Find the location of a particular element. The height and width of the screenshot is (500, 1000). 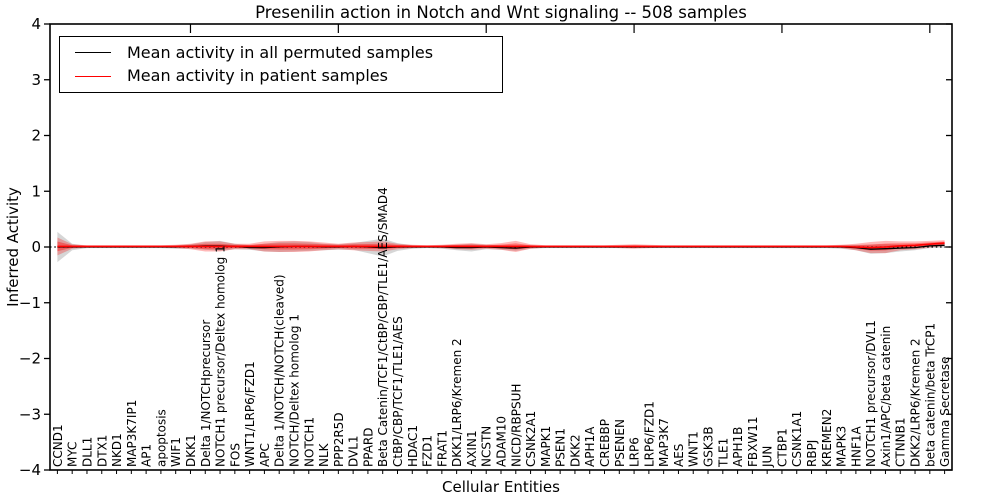

x-tick-label: PSENEN is located at coordinates (620, 443).